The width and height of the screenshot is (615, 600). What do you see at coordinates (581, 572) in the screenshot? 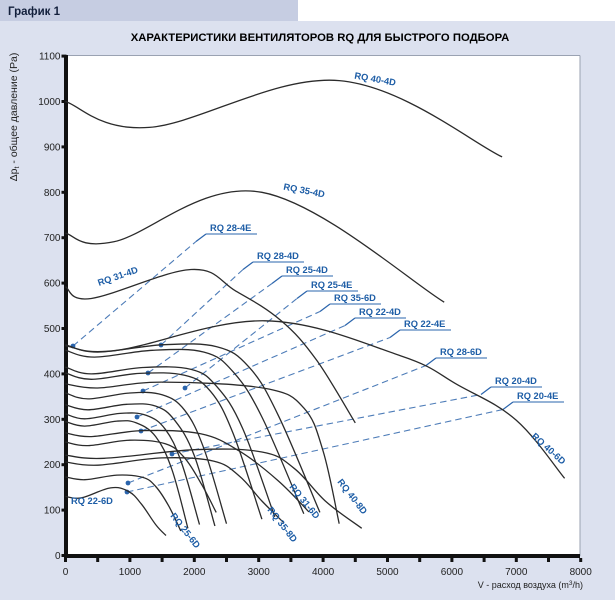
I see `svg-text: 8000` at bounding box center [581, 572].